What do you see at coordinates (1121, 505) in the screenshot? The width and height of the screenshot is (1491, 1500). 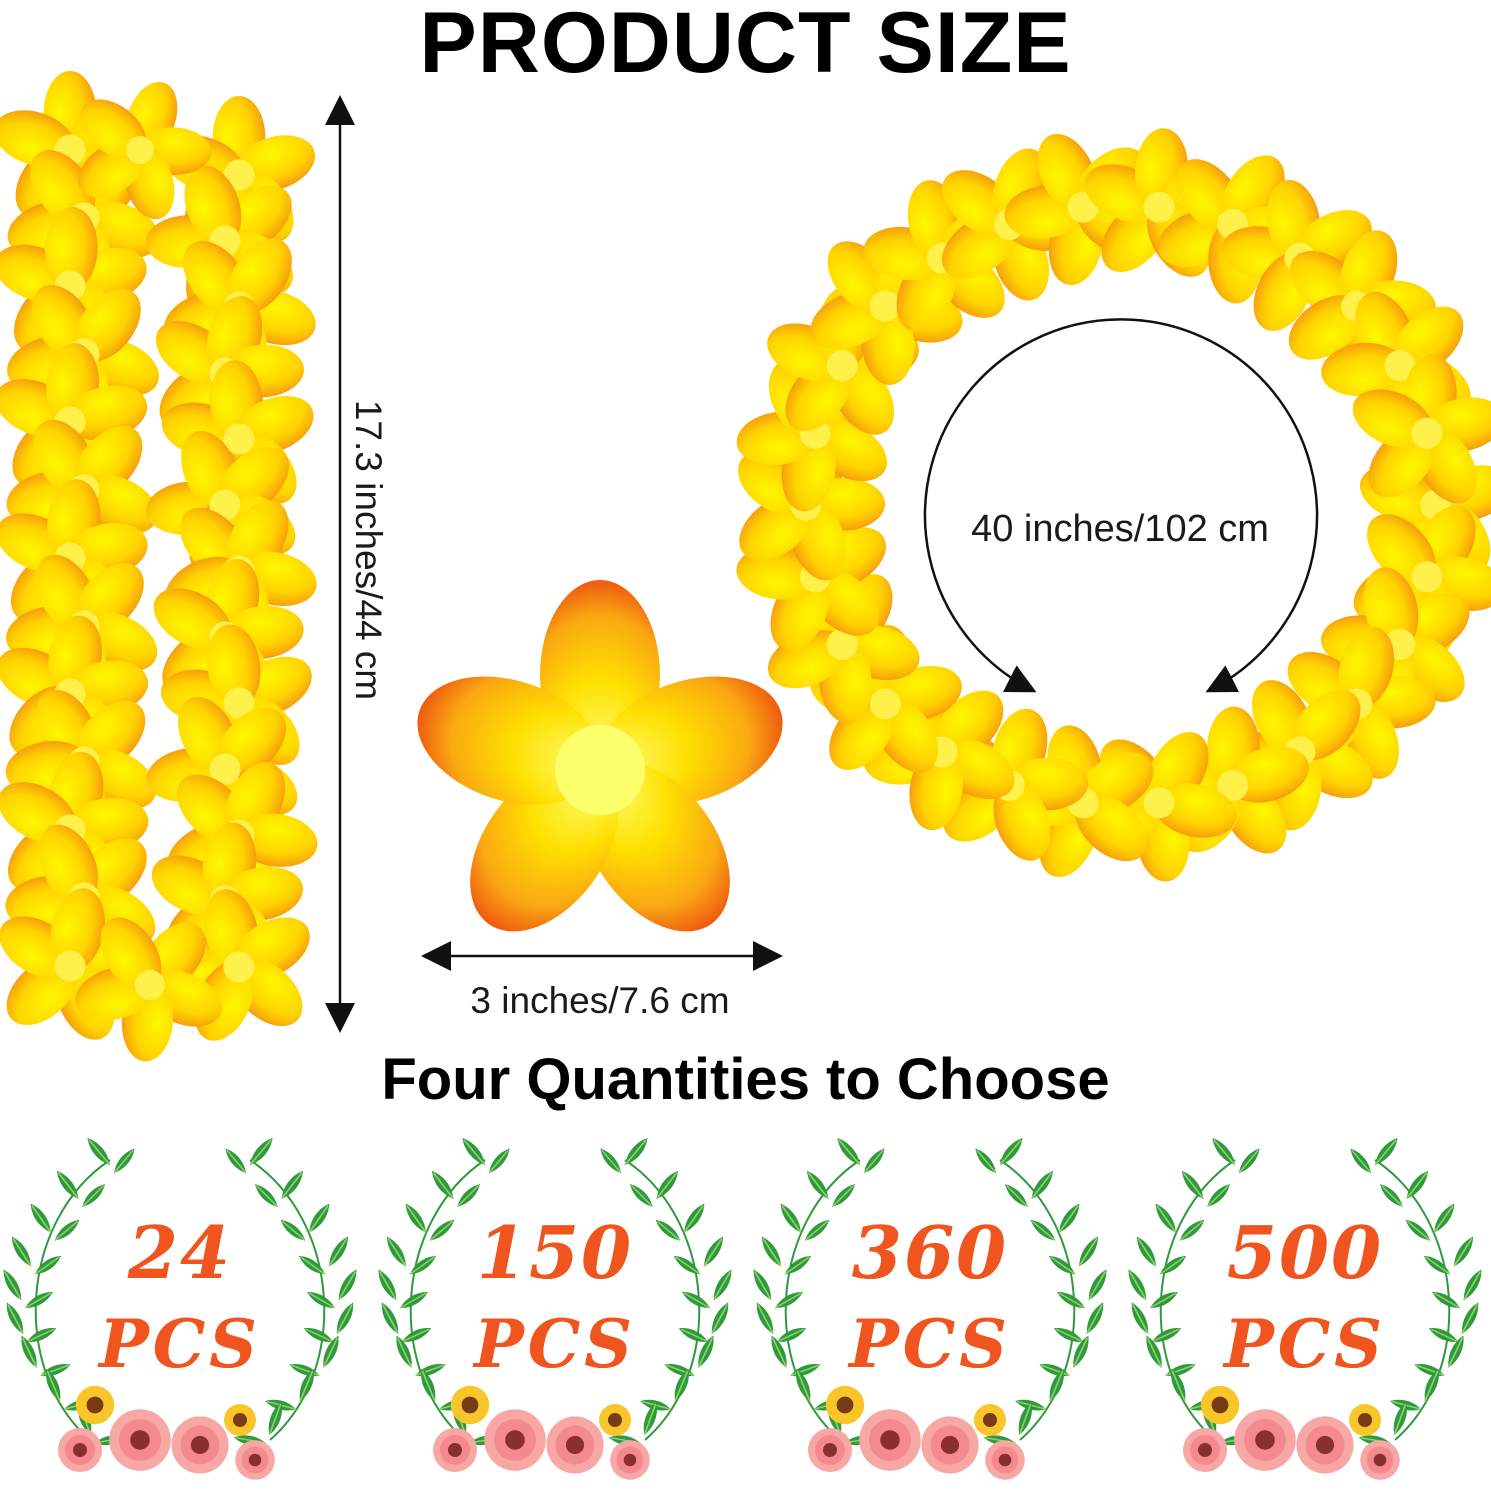 I see `circumference-arc` at bounding box center [1121, 505].